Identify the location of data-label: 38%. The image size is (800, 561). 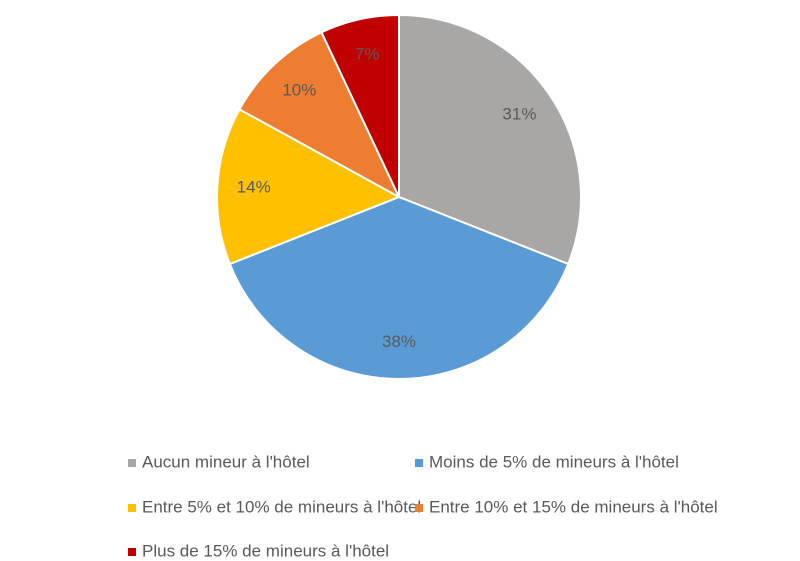
(399, 341).